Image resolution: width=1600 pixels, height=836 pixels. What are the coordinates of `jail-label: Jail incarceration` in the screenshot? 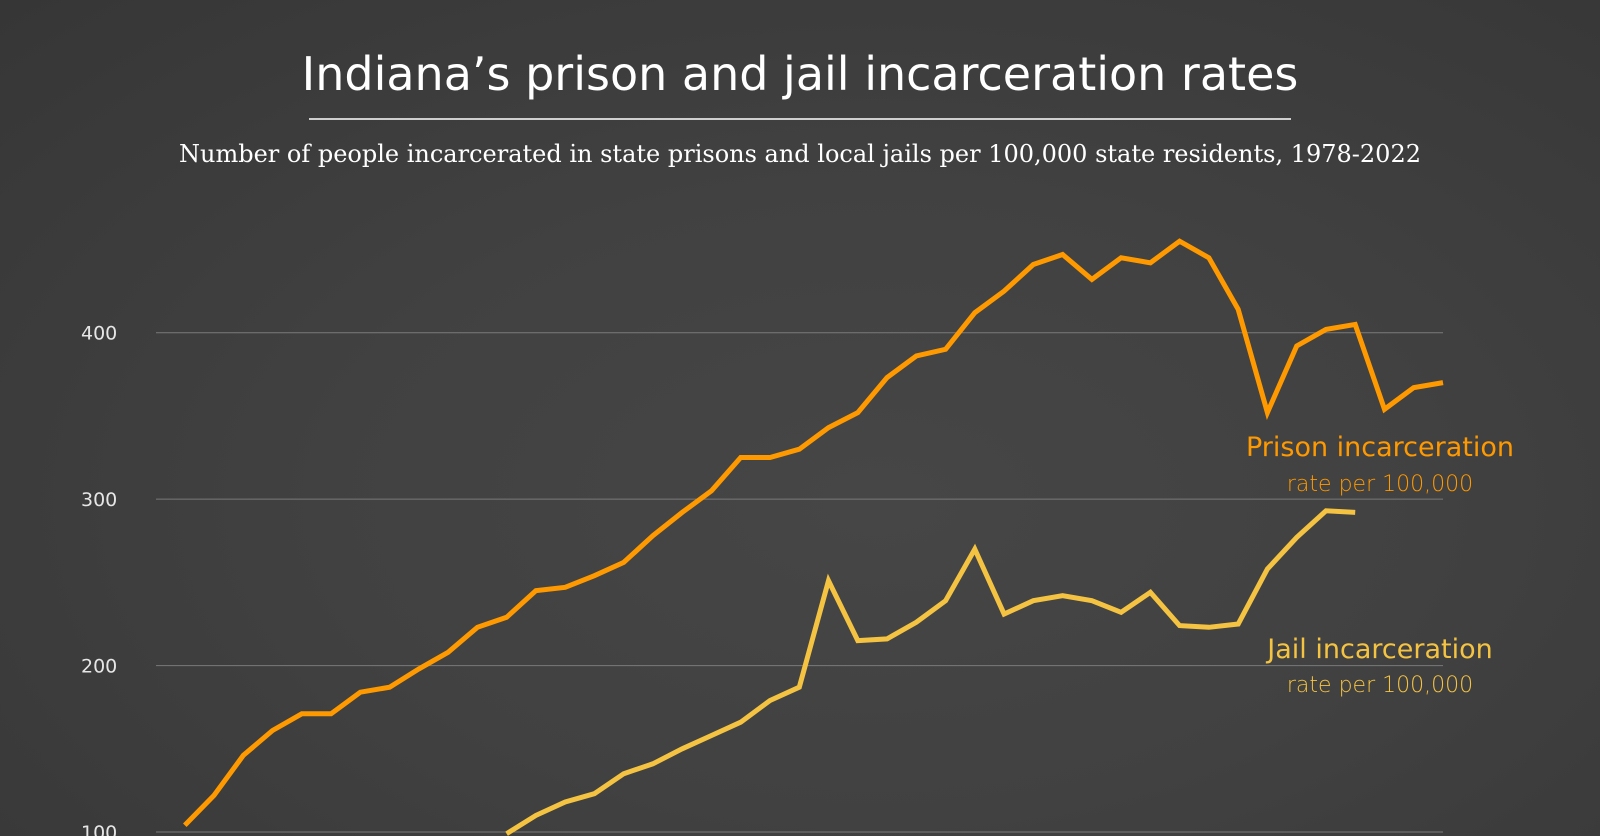 It's located at (1378, 649).